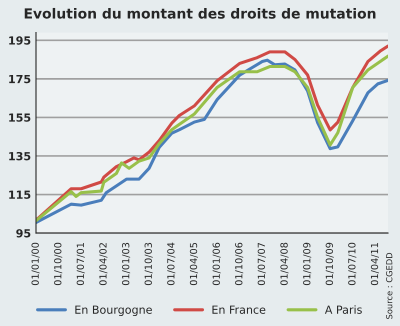 This screenshot has height=326, width=400. Describe the element at coordinates (19, 194) in the screenshot. I see `y-tick-label: 115` at that location.